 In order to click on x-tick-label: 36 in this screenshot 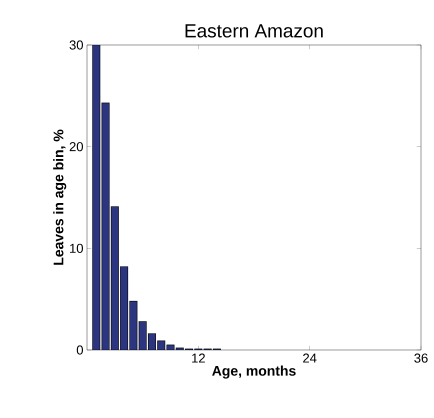, I will do `click(421, 358)`.